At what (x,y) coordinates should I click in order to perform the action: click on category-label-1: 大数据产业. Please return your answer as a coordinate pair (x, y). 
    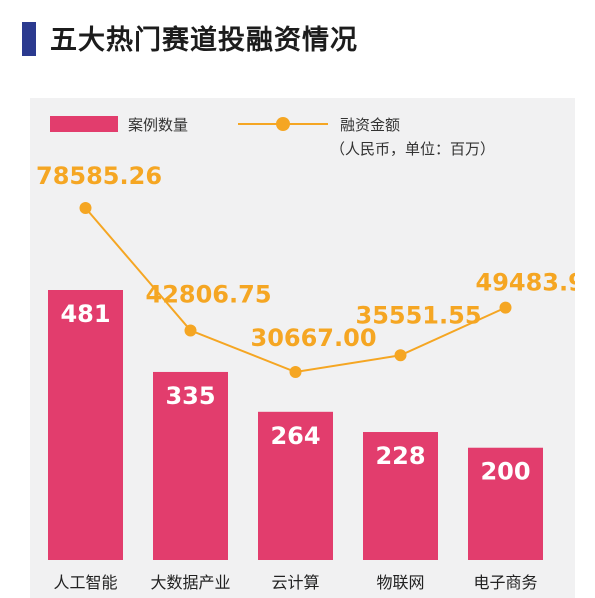
    Looking at the image, I should click on (190, 582).